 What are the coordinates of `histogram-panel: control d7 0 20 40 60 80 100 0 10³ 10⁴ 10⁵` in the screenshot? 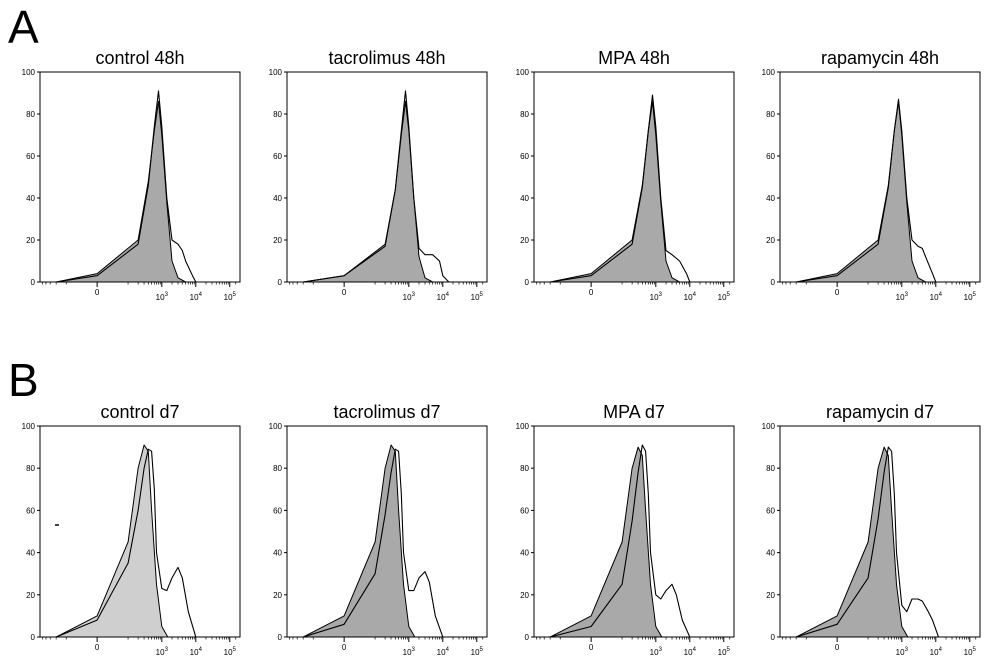 It's located at (131, 529).